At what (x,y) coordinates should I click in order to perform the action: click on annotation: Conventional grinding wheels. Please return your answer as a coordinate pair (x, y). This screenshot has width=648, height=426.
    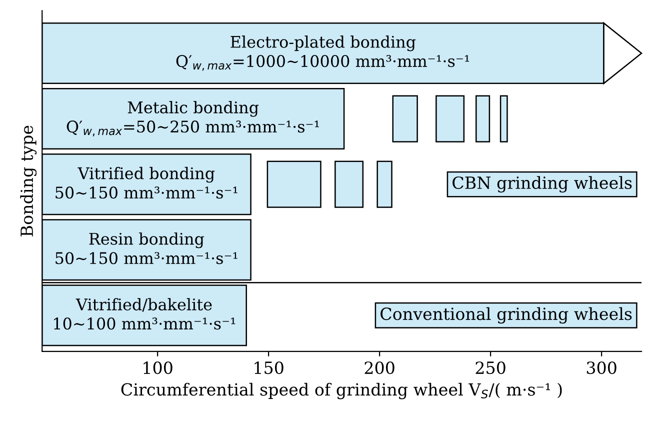
    Looking at the image, I should click on (506, 315).